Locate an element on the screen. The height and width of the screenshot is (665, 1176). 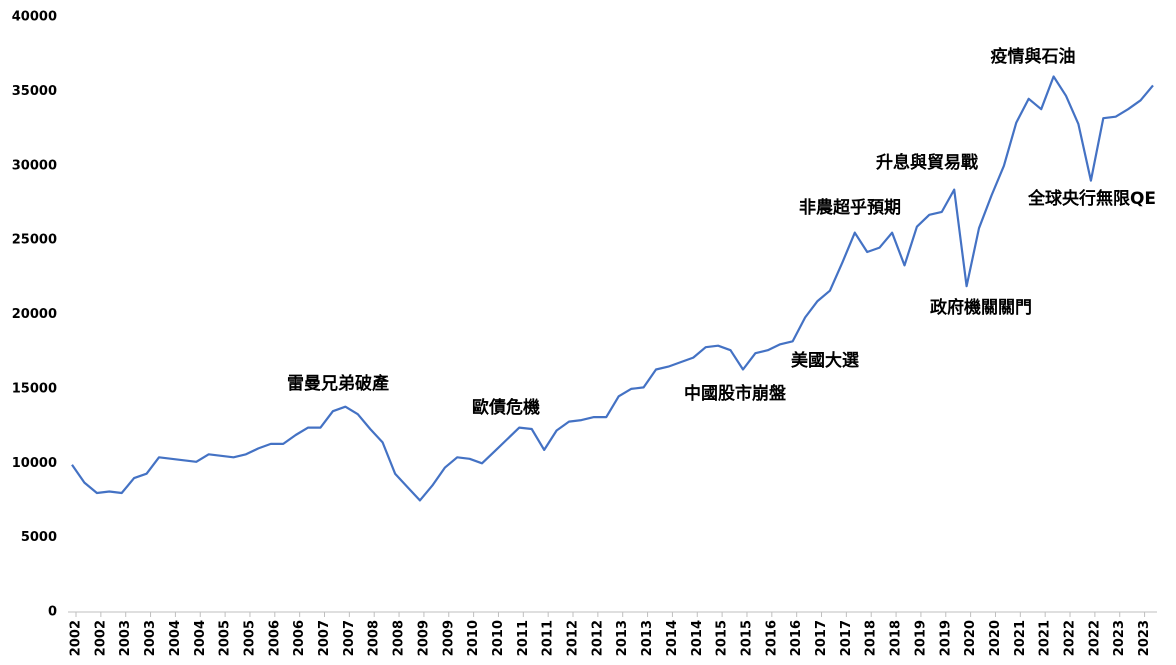
annotation: 非農超乎預期 is located at coordinates (850, 207).